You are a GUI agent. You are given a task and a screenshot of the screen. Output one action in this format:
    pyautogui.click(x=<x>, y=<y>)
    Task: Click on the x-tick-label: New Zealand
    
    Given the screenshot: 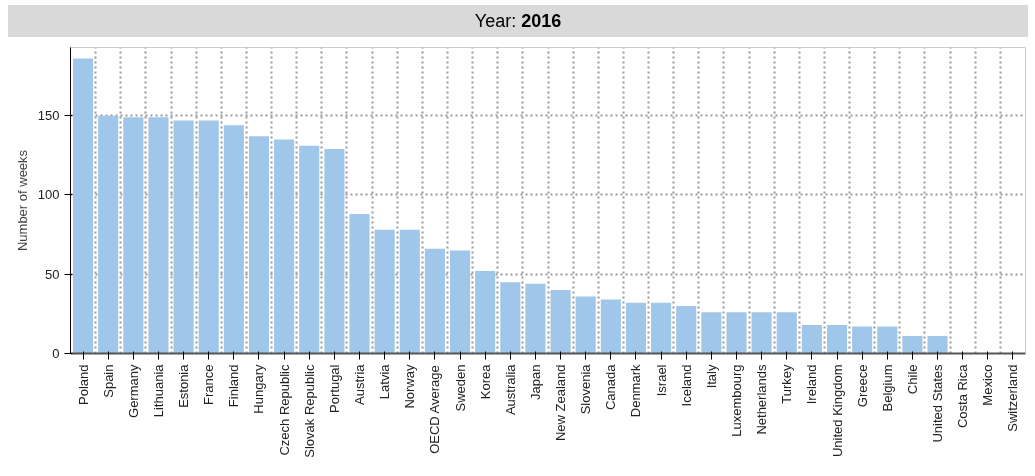 What is the action you would take?
    pyautogui.click(x=561, y=403)
    